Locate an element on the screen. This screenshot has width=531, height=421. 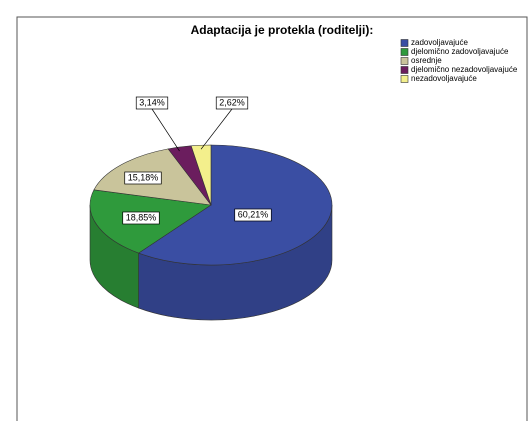
data-label: 18,85% is located at coordinates (141, 218).